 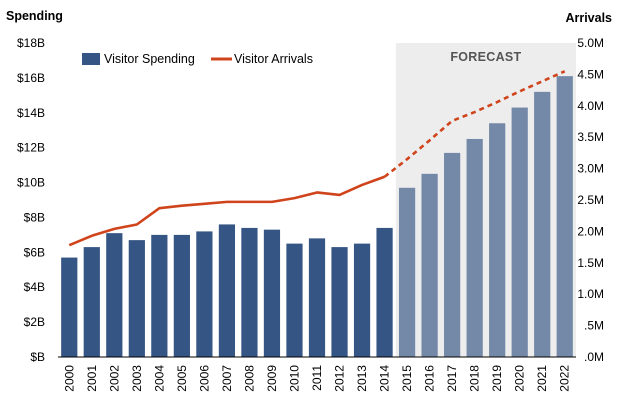 What do you see at coordinates (362, 378) in the screenshot?
I see `x-tick-label: 2013` at bounding box center [362, 378].